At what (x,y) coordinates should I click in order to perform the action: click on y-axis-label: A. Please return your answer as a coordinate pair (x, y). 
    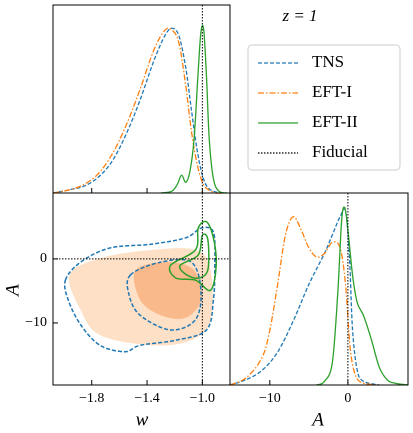
    Looking at the image, I should click on (12, 291).